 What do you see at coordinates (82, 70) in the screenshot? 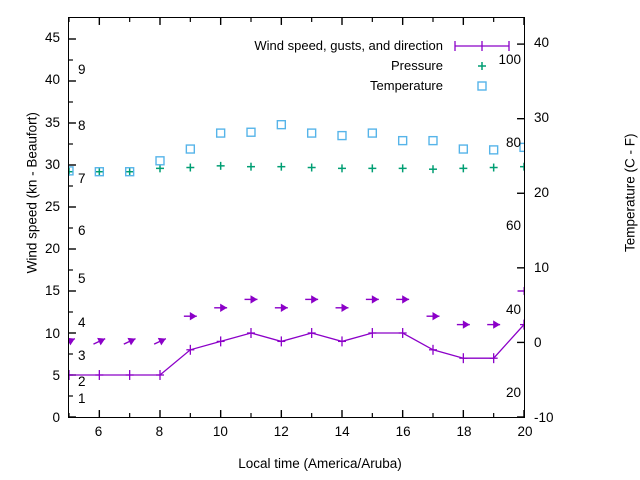
I see `beaufort-label-9: 9` at bounding box center [82, 70].